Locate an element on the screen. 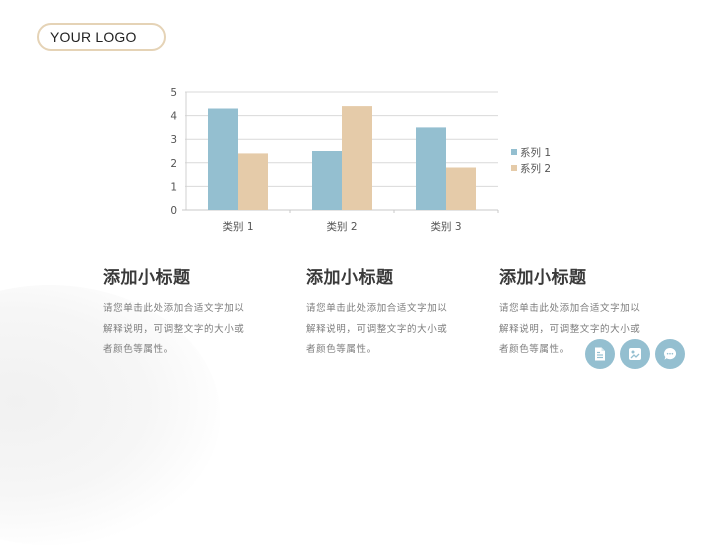  logo-badge: YOUR LOGO is located at coordinates (101, 37).